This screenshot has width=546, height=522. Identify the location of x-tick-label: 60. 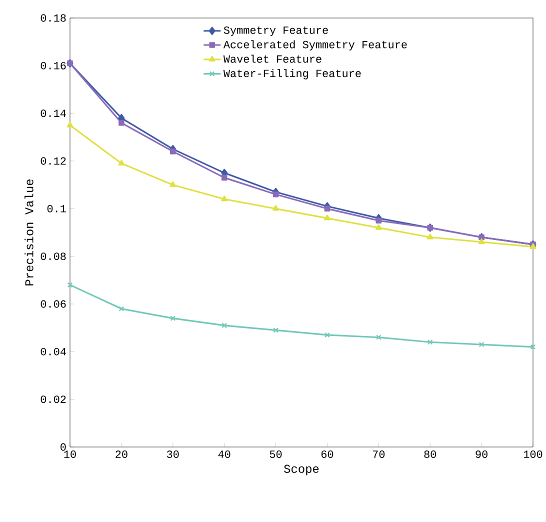
(327, 454).